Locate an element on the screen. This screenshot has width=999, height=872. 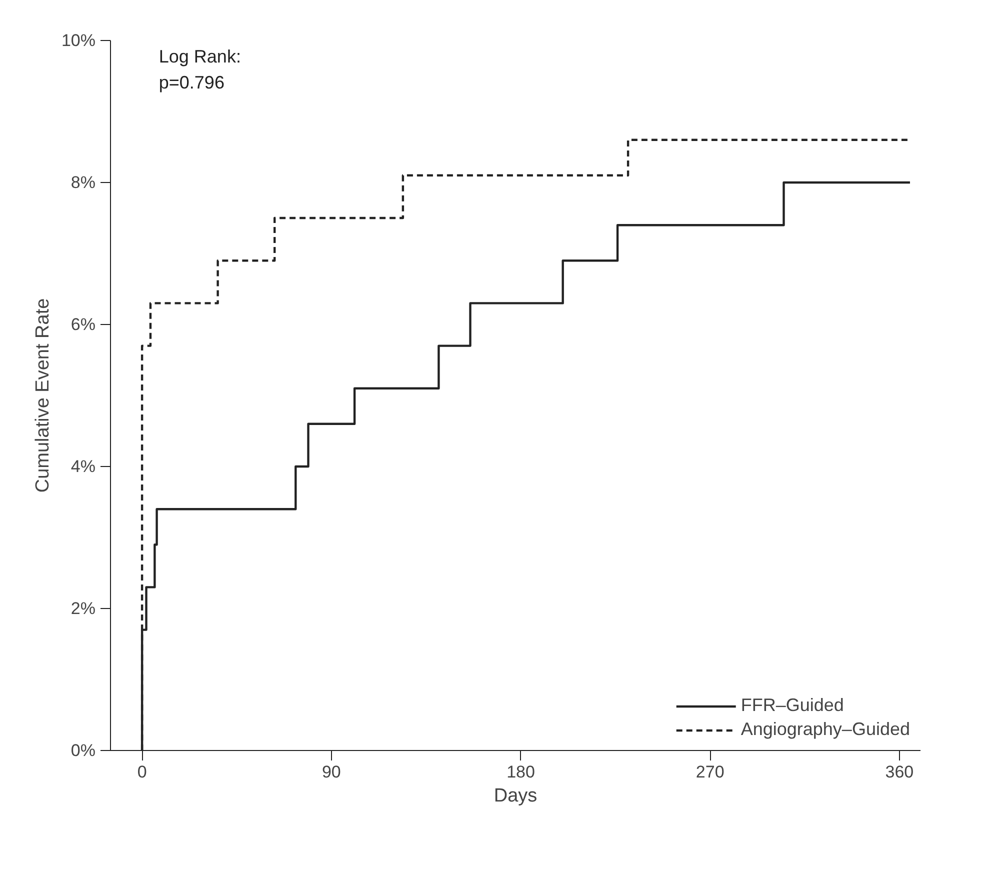
x-axis-title: Days is located at coordinates (516, 796).